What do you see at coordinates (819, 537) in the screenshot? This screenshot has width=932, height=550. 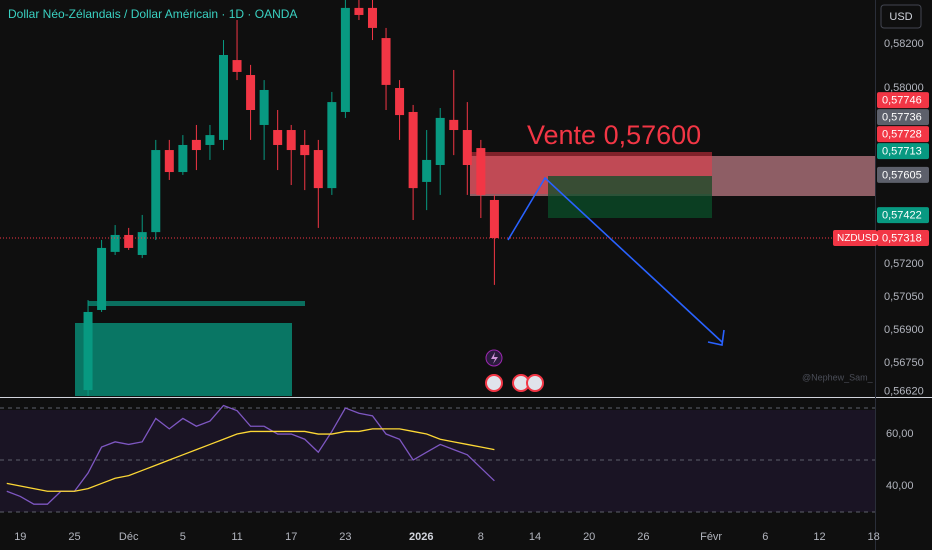 I see `x-tick-label: 12` at bounding box center [819, 537].